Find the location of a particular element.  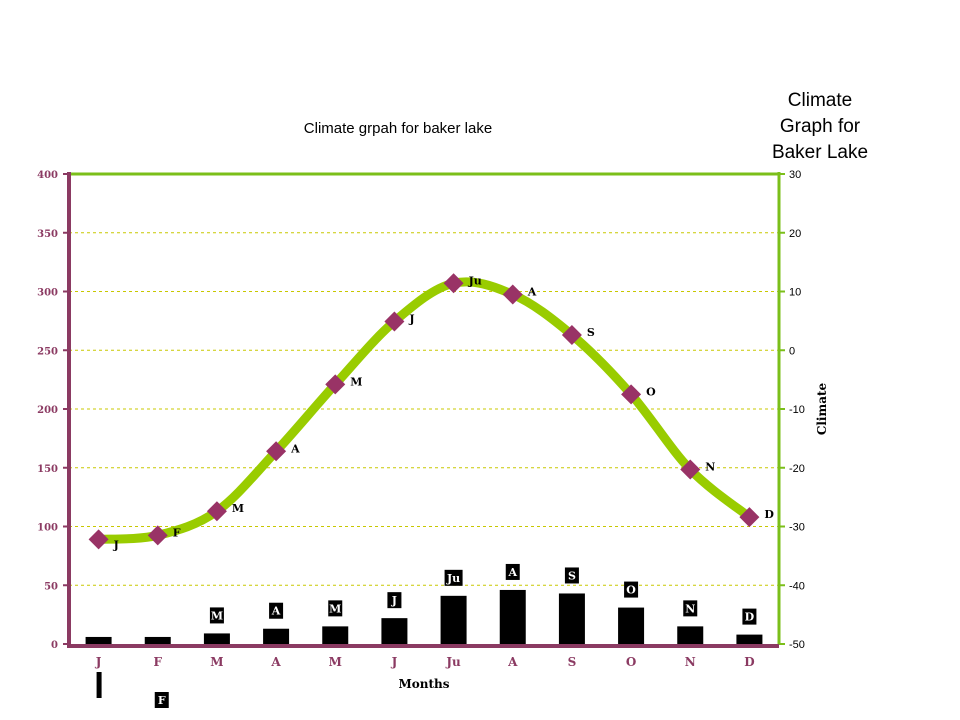

bar-layer: F M A M J Ju A S O N D is located at coordinates (424, 635).